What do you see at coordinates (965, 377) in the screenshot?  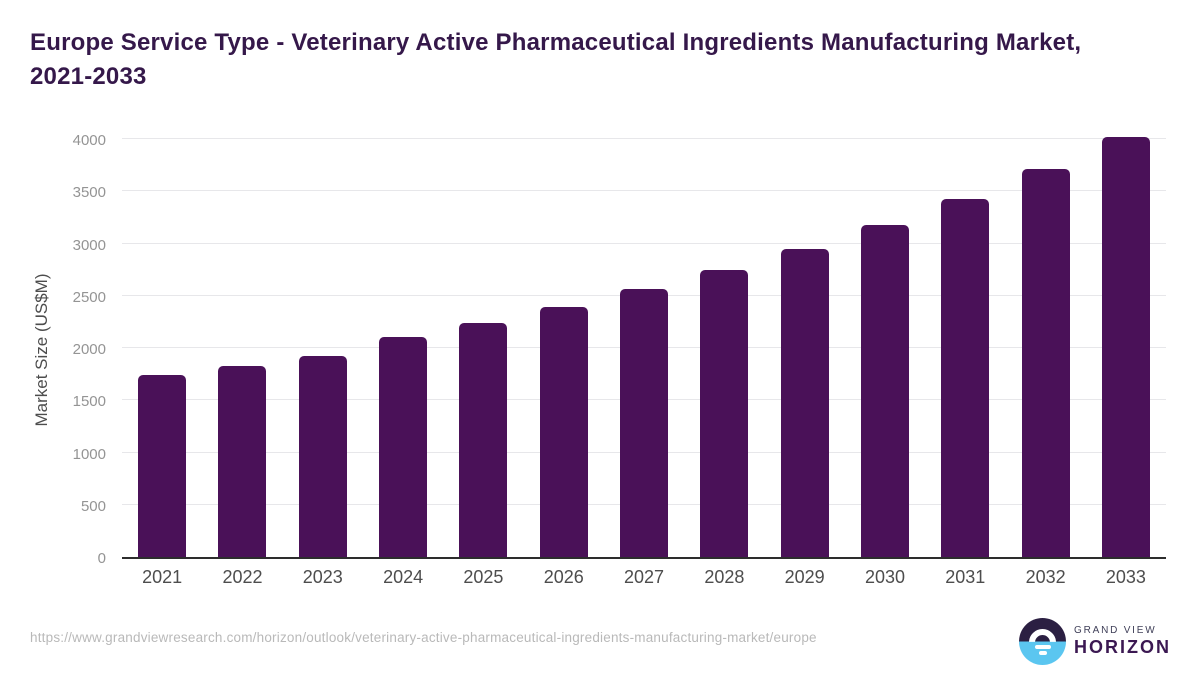 I see `bar-2031` at bounding box center [965, 377].